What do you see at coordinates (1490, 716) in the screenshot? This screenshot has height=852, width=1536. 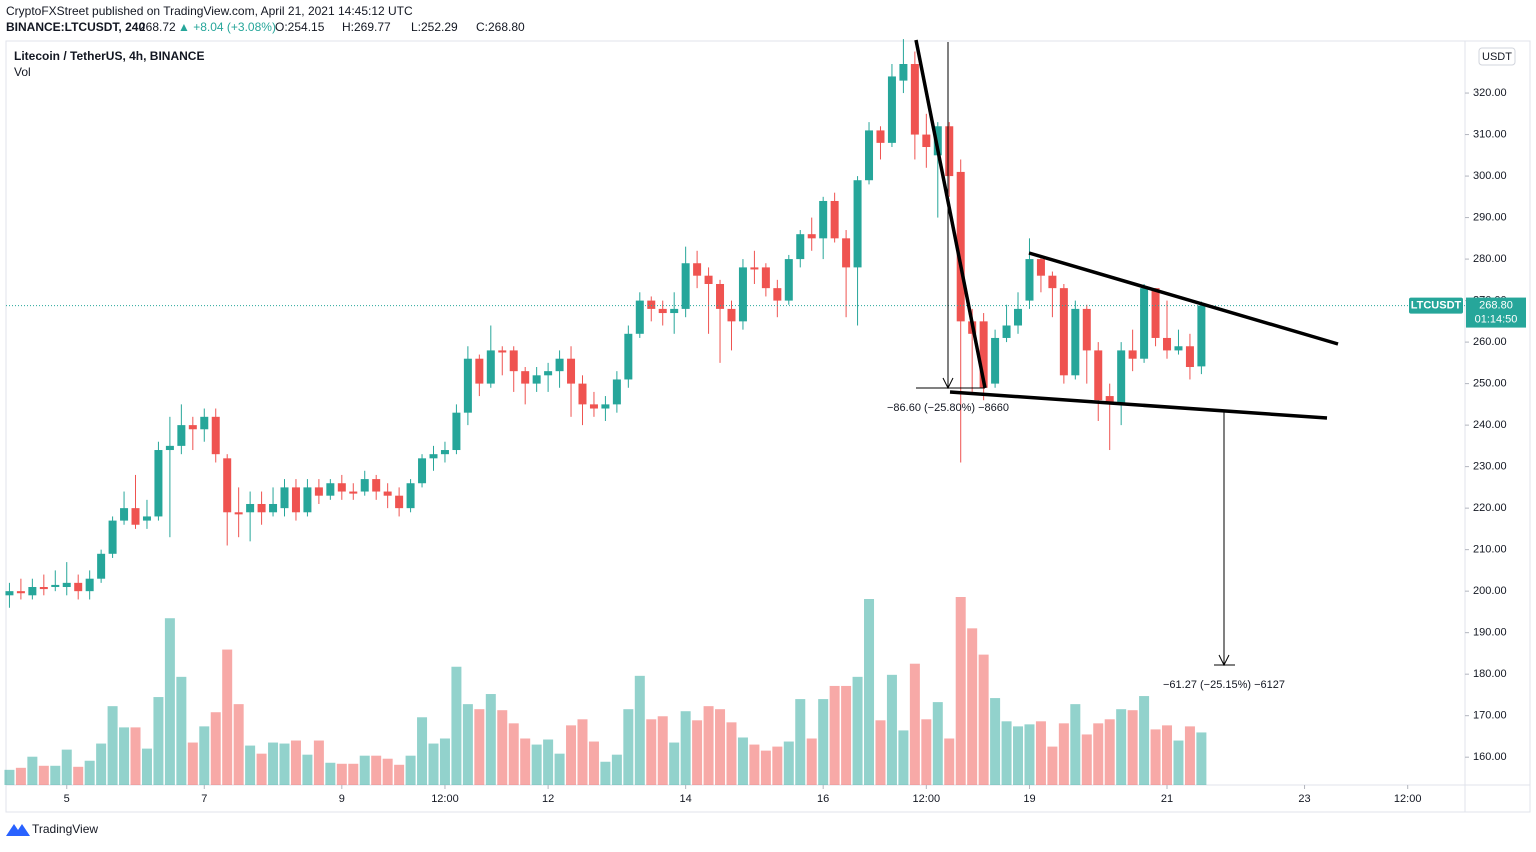 I see `y-tick-label: 170.00` at bounding box center [1490, 716].